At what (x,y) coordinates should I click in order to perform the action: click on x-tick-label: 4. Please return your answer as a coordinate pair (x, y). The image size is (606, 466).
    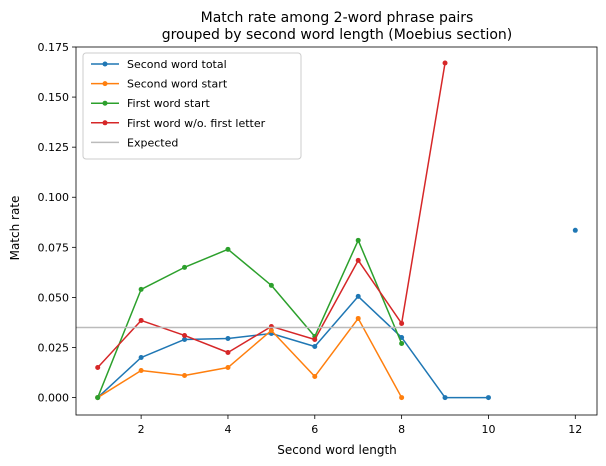
    Looking at the image, I should click on (227, 429).